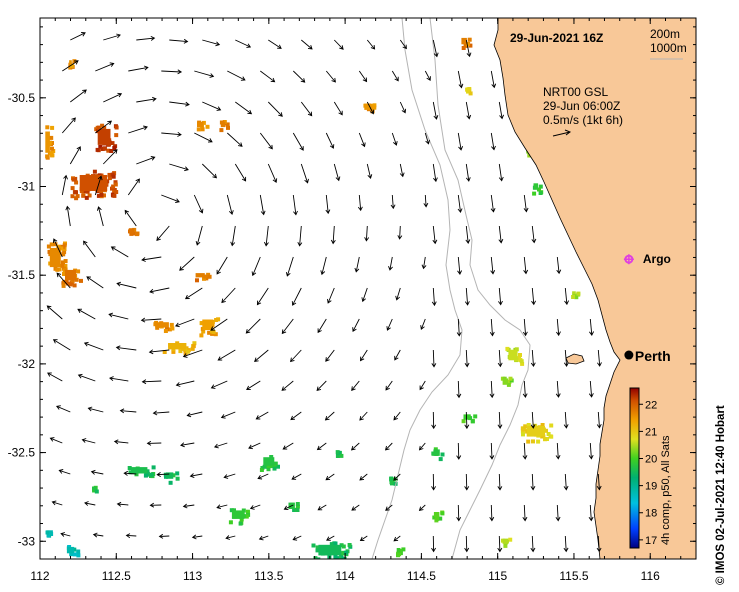 The image size is (739, 592). Describe the element at coordinates (480, 288) in the screenshot. I see `isobath-200m` at that location.